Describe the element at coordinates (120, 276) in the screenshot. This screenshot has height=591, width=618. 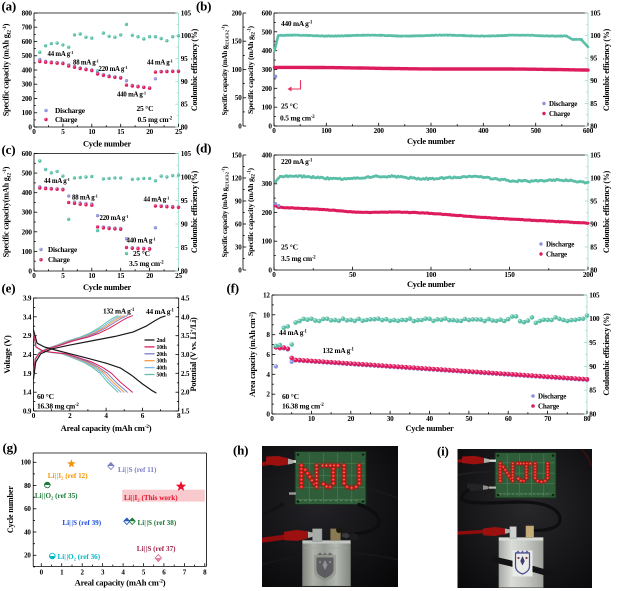
I see `svg-text: 15` at that location.